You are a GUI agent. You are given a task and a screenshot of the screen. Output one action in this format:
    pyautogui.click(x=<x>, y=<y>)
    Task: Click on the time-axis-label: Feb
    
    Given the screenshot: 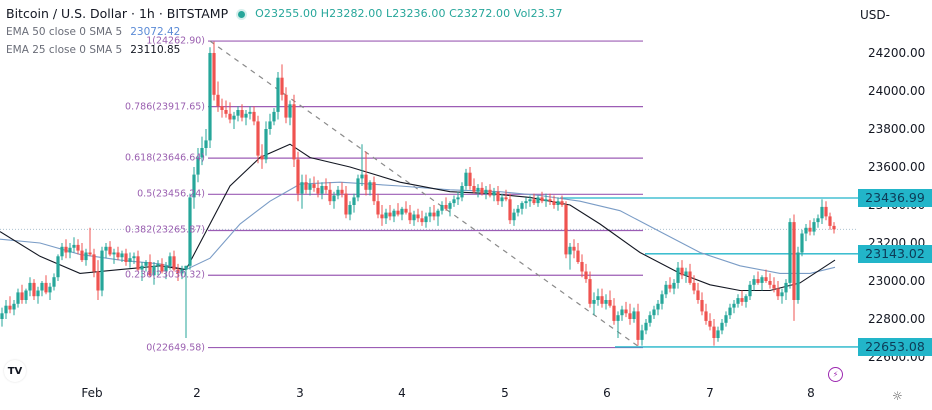 What is the action you would take?
    pyautogui.click(x=92, y=393)
    